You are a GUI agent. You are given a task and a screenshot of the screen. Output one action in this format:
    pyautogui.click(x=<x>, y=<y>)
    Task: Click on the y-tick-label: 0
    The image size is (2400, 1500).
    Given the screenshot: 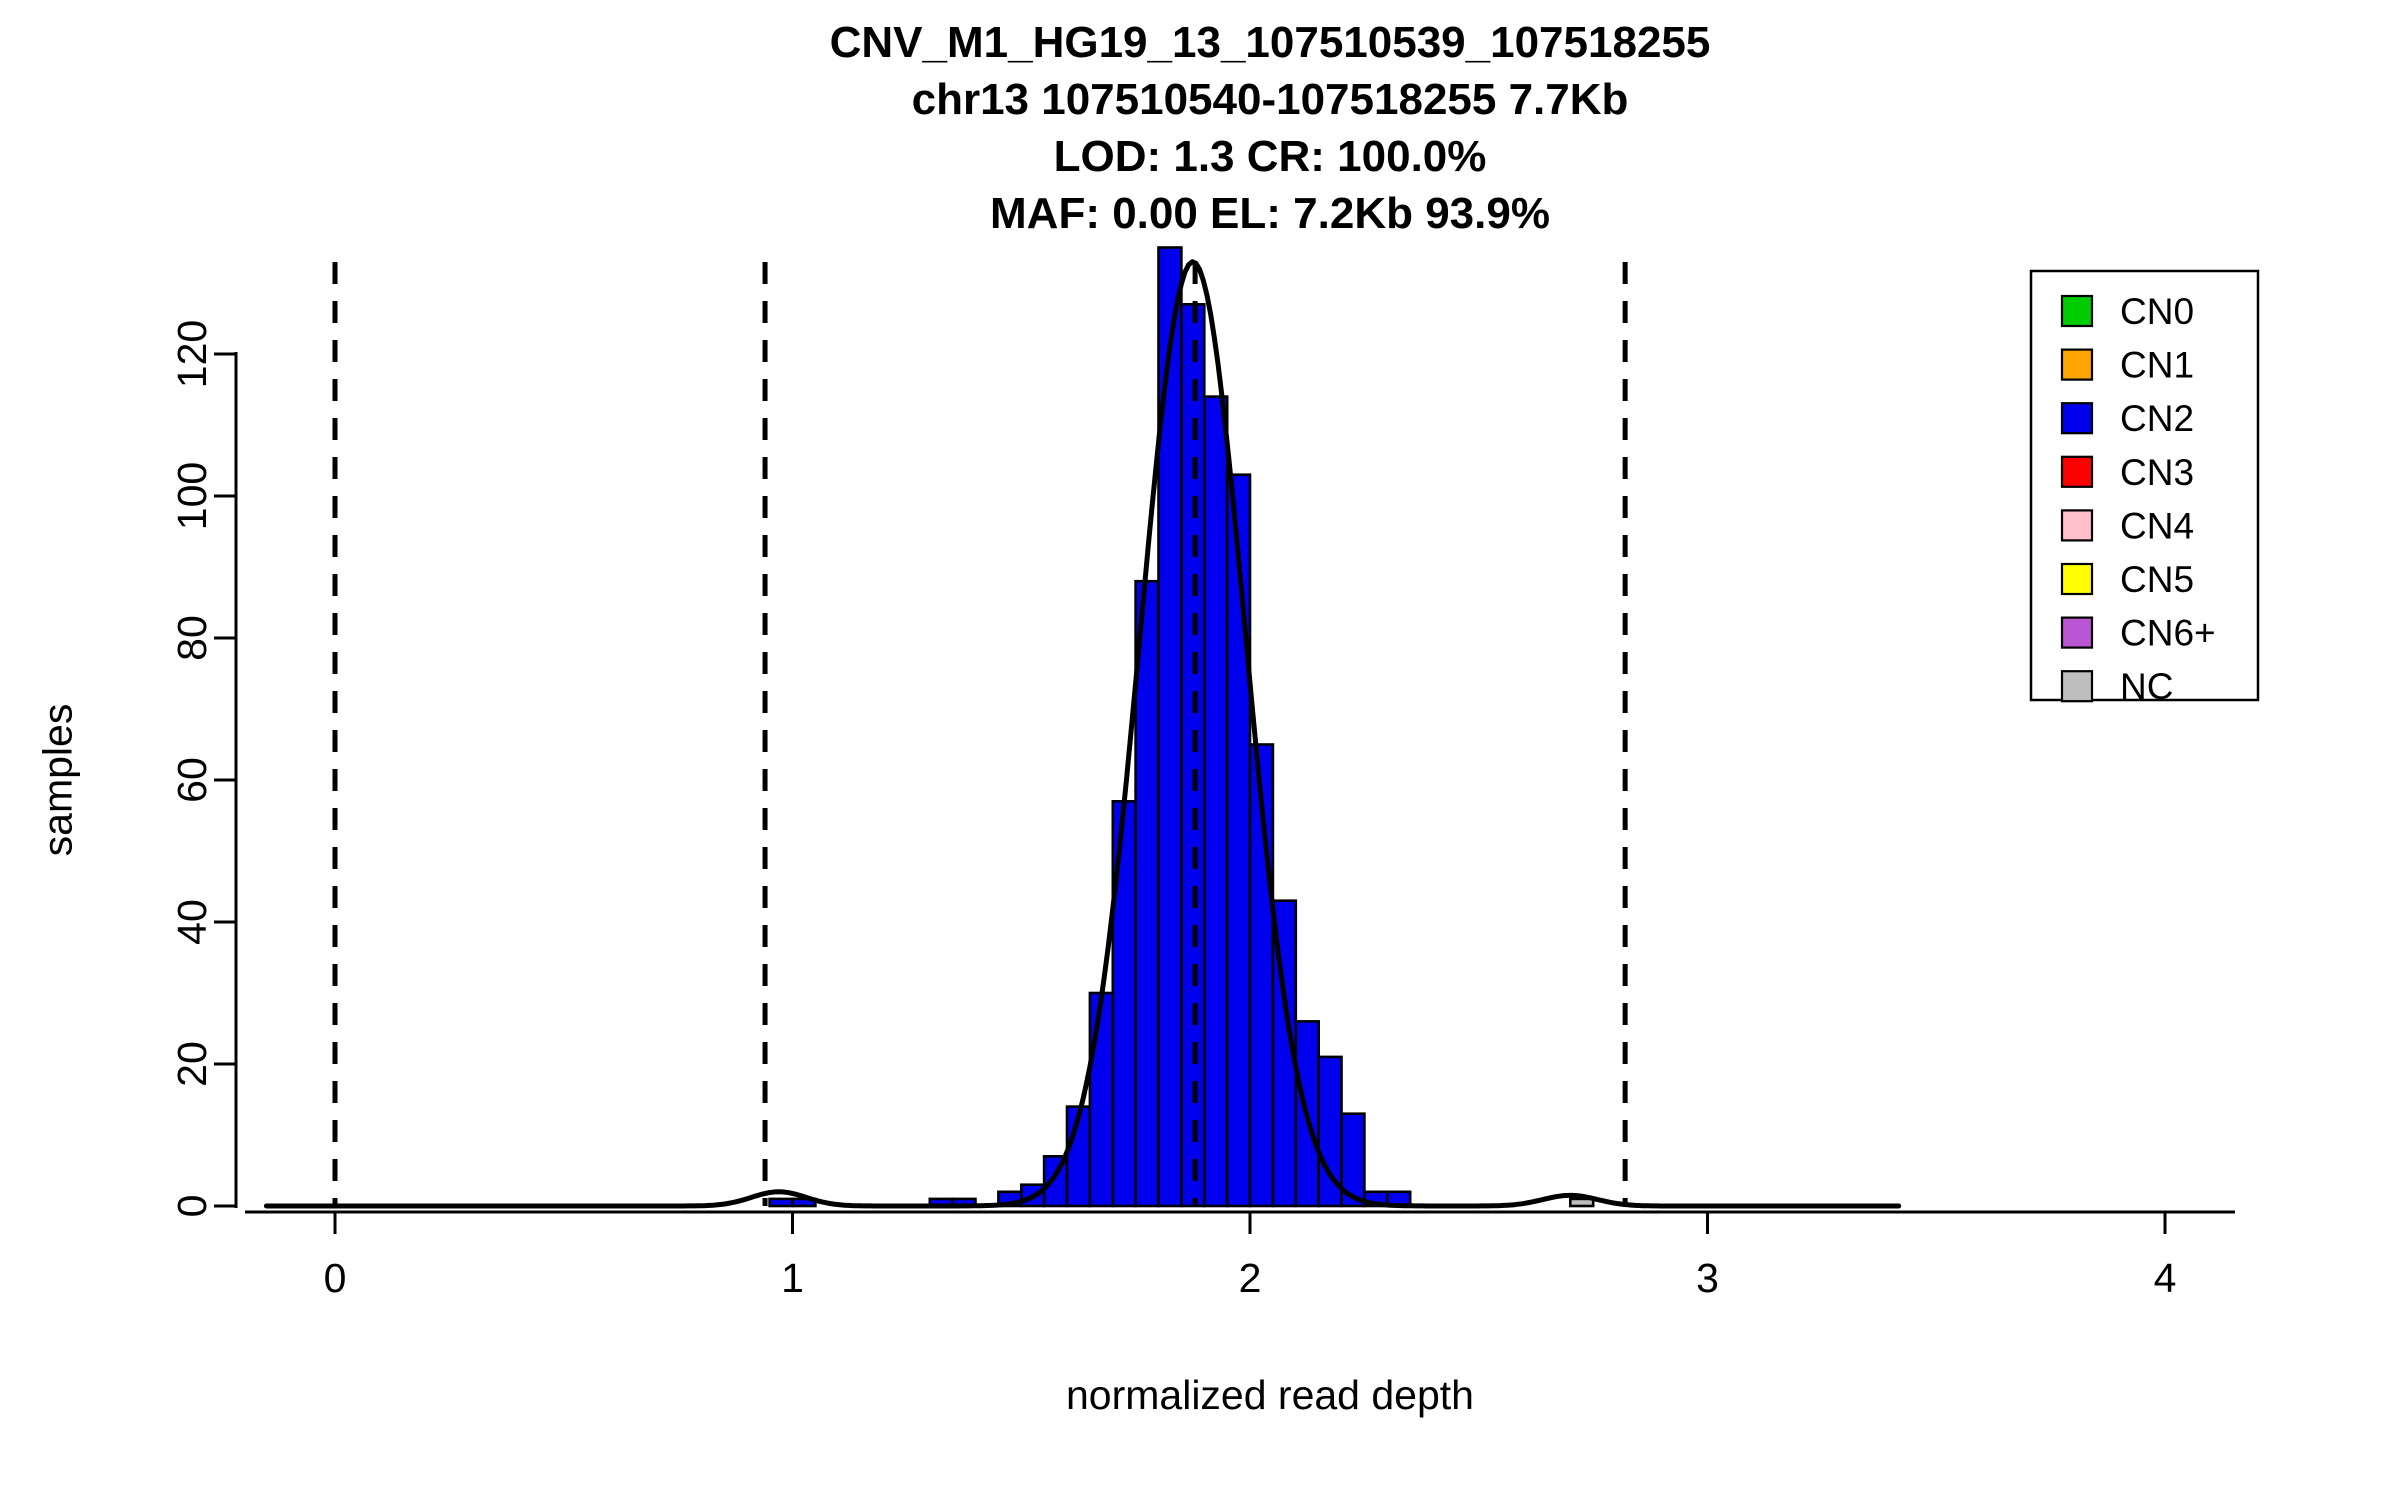 What is the action you would take?
    pyautogui.click(x=192, y=1206)
    